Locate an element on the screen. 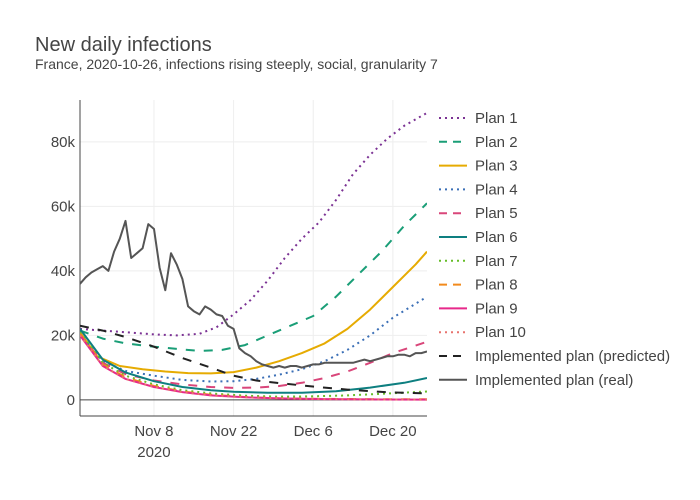 The image size is (700, 500). legend-item: Plan 6 is located at coordinates (478, 237).